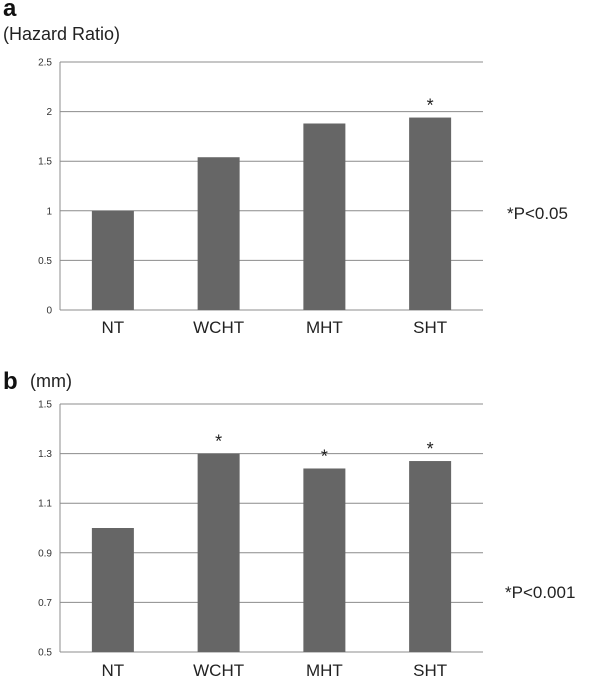 The height and width of the screenshot is (685, 593). Describe the element at coordinates (49, 211) in the screenshot. I see `y-tick-label: 1` at that location.